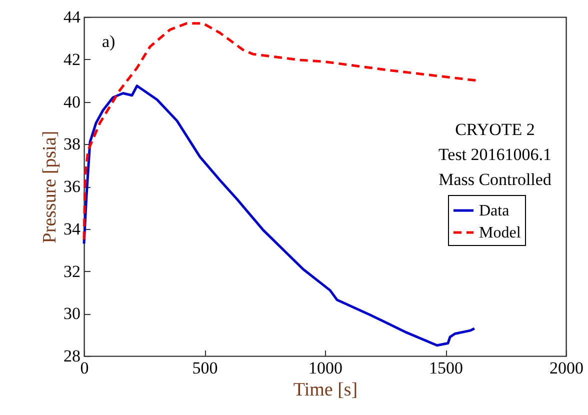  What do you see at coordinates (495, 179) in the screenshot?
I see `annotation: Mass Controlled` at bounding box center [495, 179].